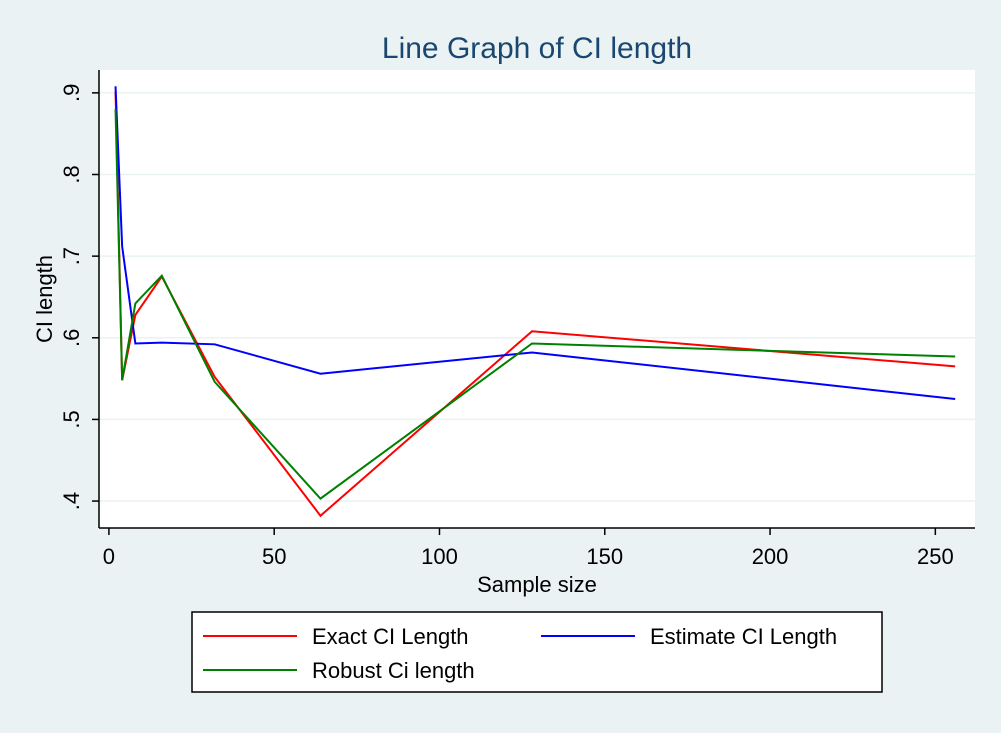  What do you see at coordinates (44, 299) in the screenshot?
I see `y-axis-label: CI length` at bounding box center [44, 299].